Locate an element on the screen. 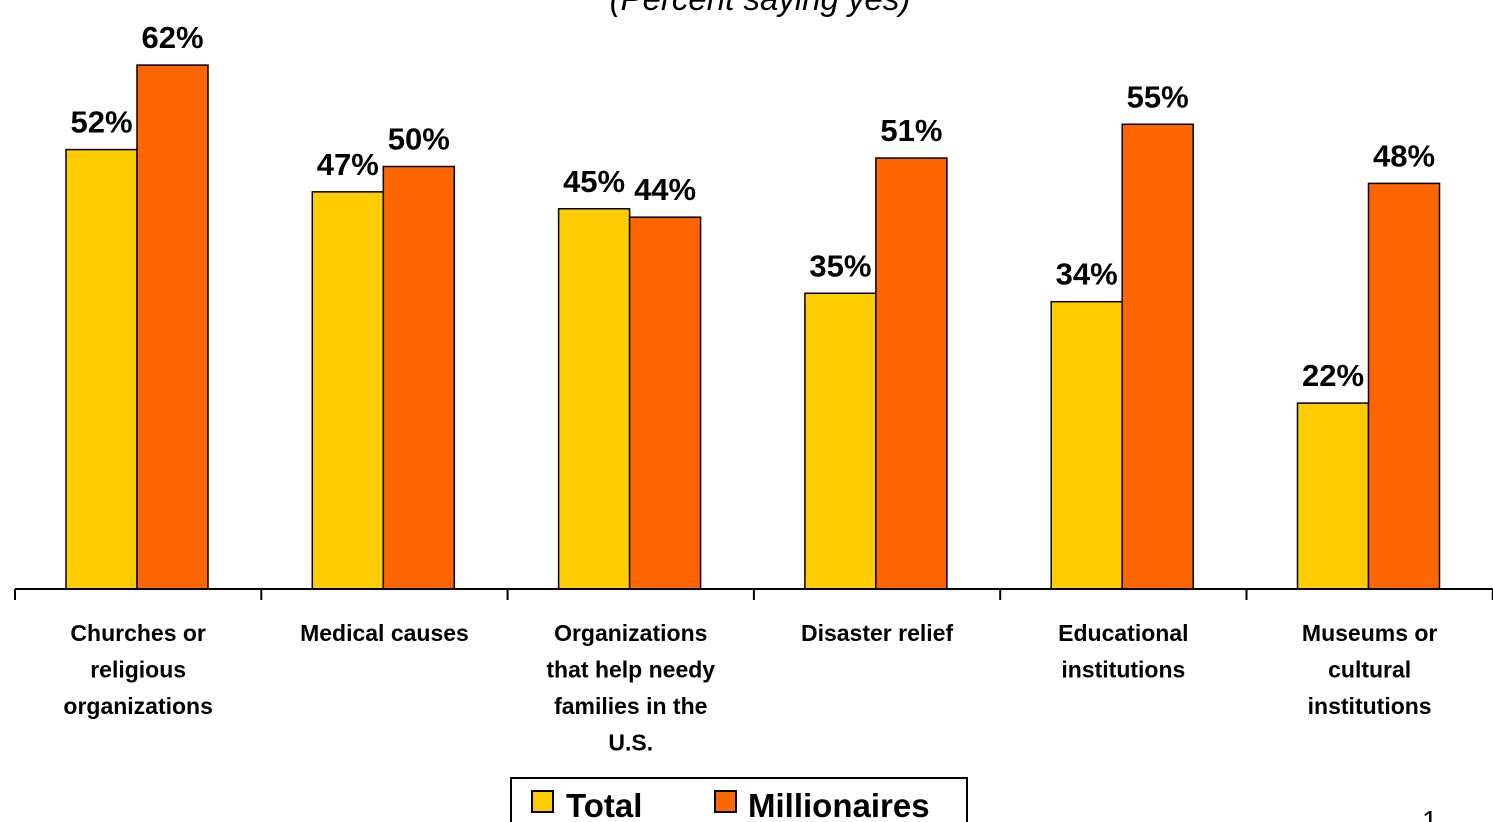  data-label-total-2: 45% is located at coordinates (594, 181).